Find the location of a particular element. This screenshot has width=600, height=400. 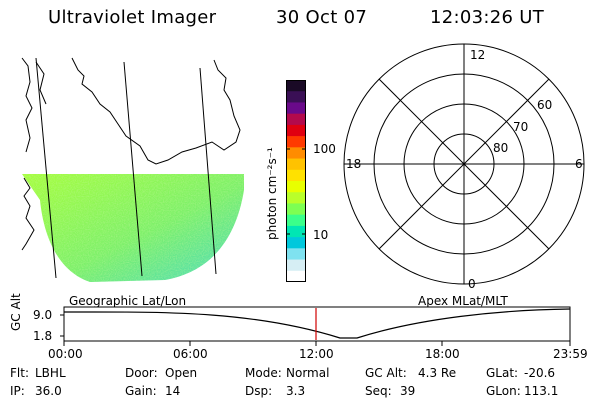

param-dsp-key: Dsp: is located at coordinates (259, 391).